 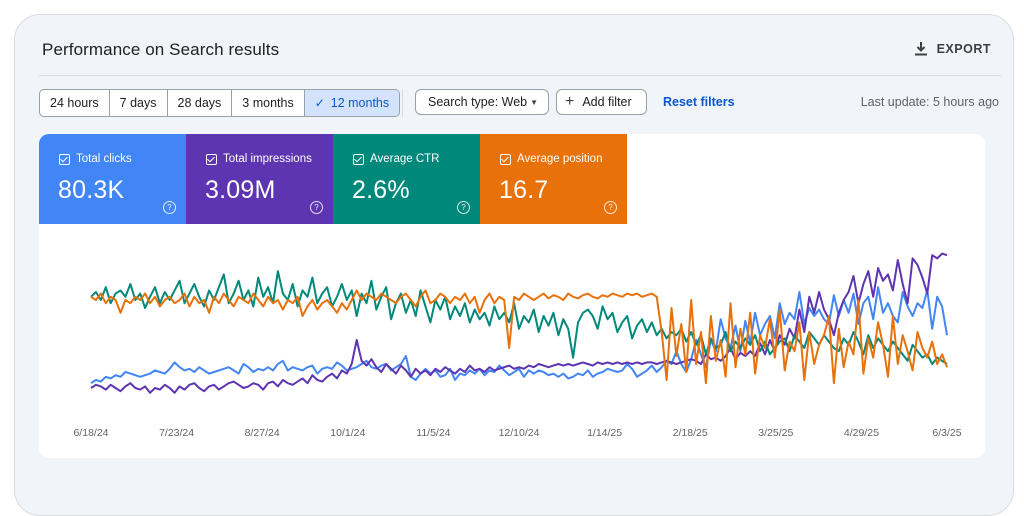 I want to click on metric-total-impressions: Total impressions 3.09M ?, so click(x=259, y=179).